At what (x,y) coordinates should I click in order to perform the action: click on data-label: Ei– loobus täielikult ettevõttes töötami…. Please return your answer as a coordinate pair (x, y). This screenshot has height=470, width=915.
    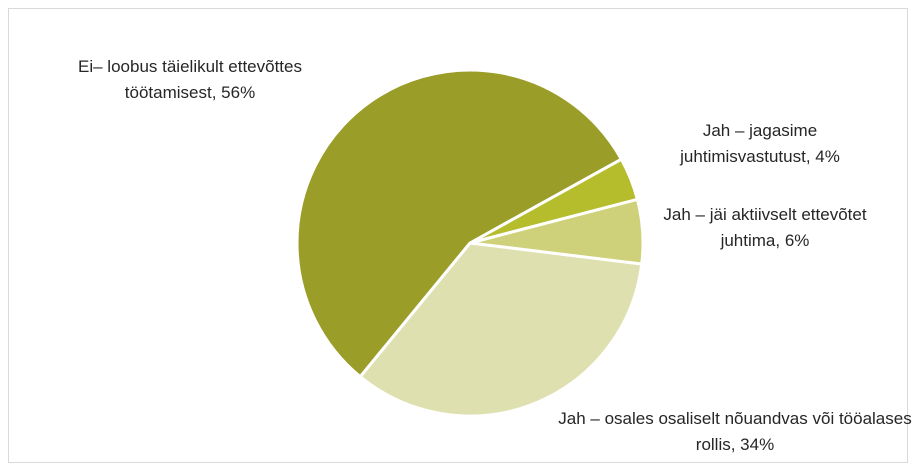
    Looking at the image, I should click on (190, 79).